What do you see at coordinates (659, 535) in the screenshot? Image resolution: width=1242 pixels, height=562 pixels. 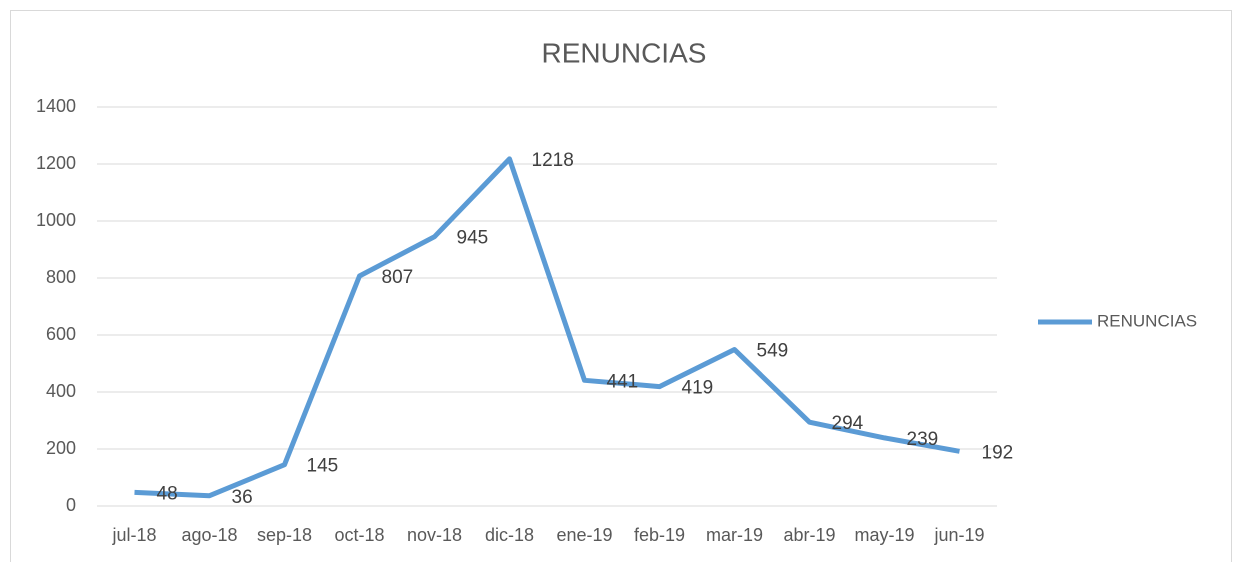 I see `x-tick-label: feb-19` at bounding box center [659, 535].